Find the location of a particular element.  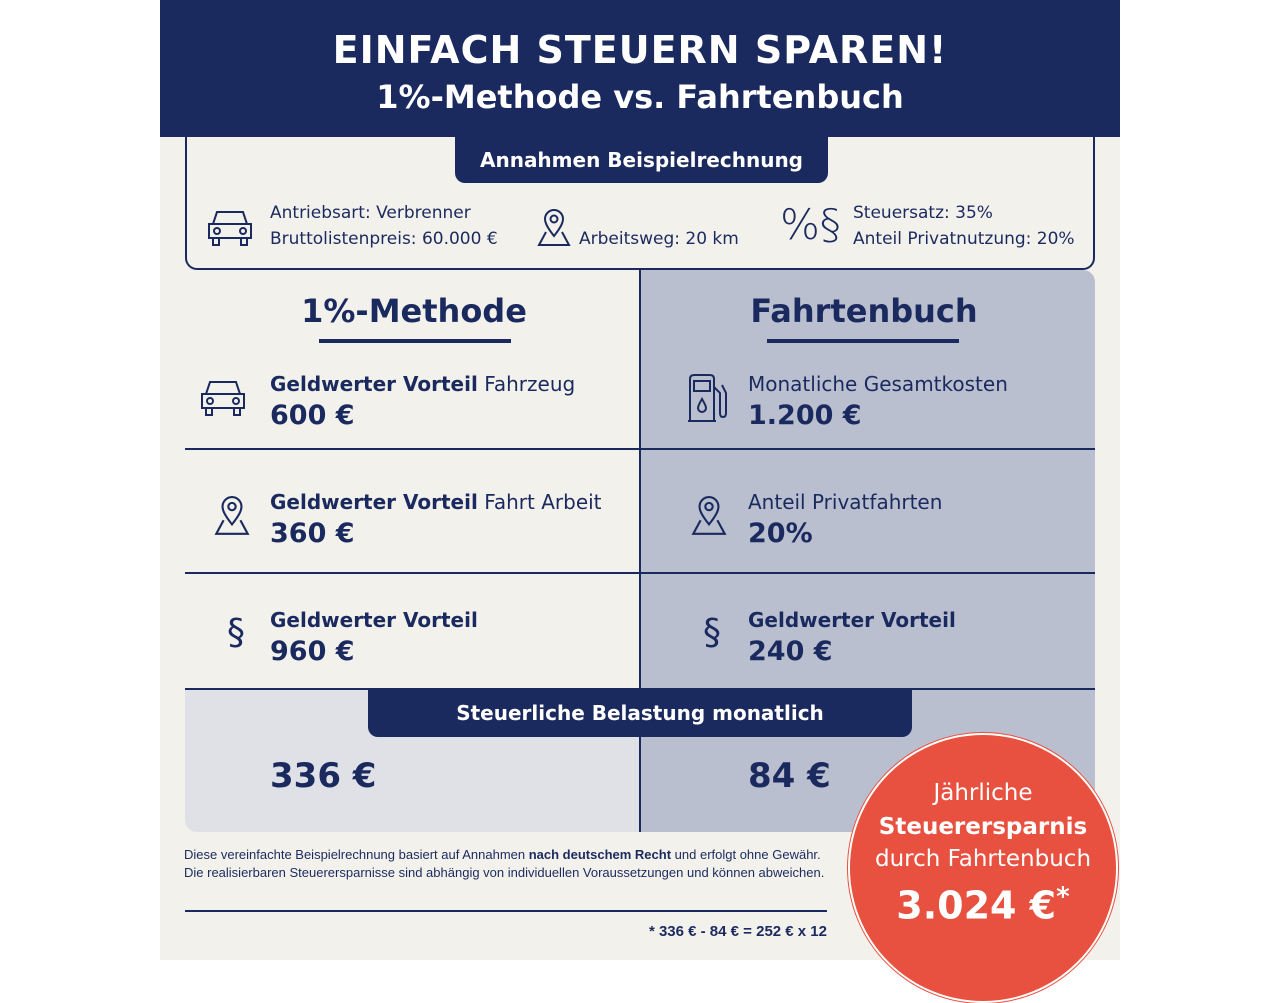

page-subtitle: 1%-Methode vs. Fahrtenbuch is located at coordinates (640, 97).